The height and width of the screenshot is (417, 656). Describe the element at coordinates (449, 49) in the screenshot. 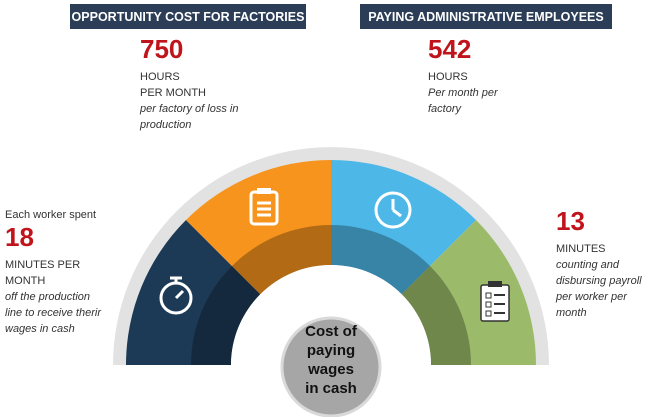

I see `stat-value: 542` at that location.